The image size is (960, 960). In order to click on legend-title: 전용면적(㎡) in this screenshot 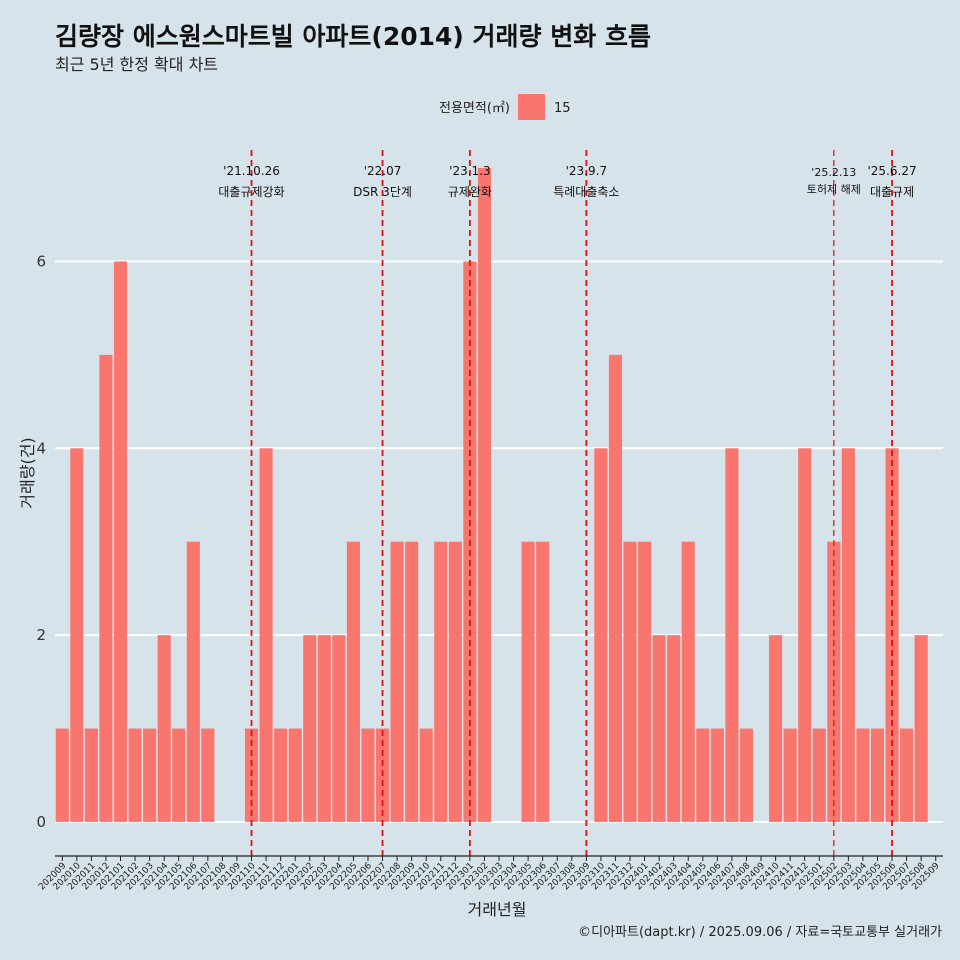, I will do `click(474, 108)`.